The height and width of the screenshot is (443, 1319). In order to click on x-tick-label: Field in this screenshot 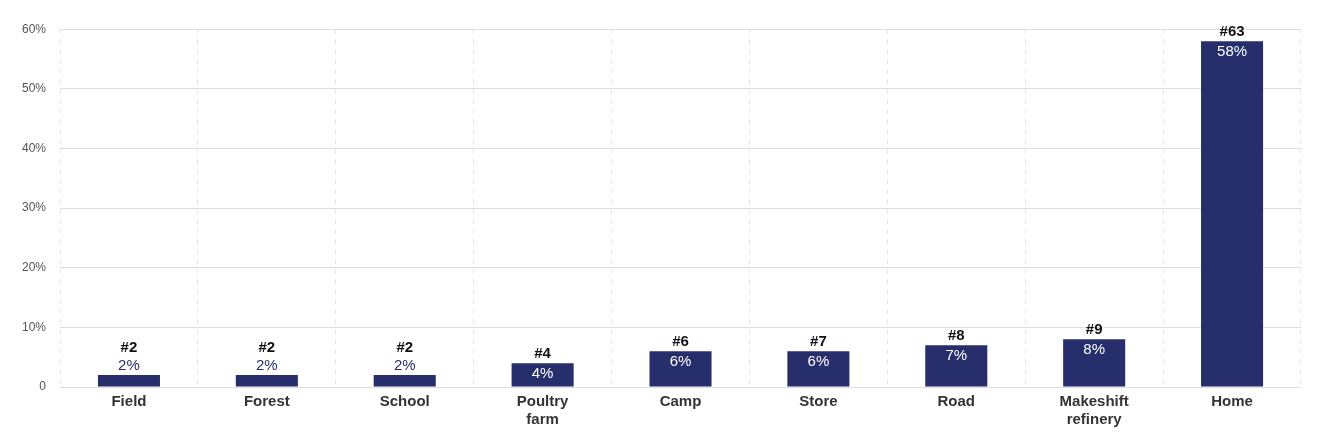, I will do `click(129, 401)`.